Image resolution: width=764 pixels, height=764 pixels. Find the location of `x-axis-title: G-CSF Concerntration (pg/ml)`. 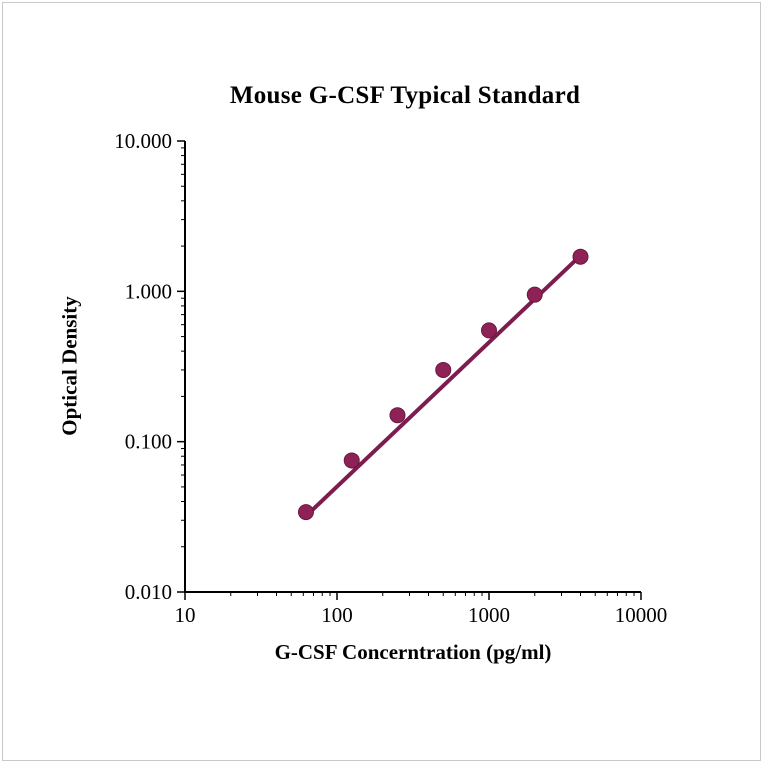

x-axis-title: G-CSF Concerntration (pg/ml) is located at coordinates (413, 652).